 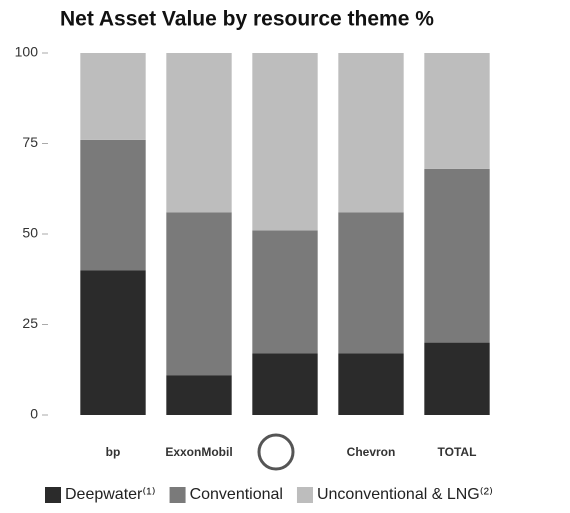 What do you see at coordinates (30, 142) in the screenshot?
I see `y-tick-label: 75` at bounding box center [30, 142].